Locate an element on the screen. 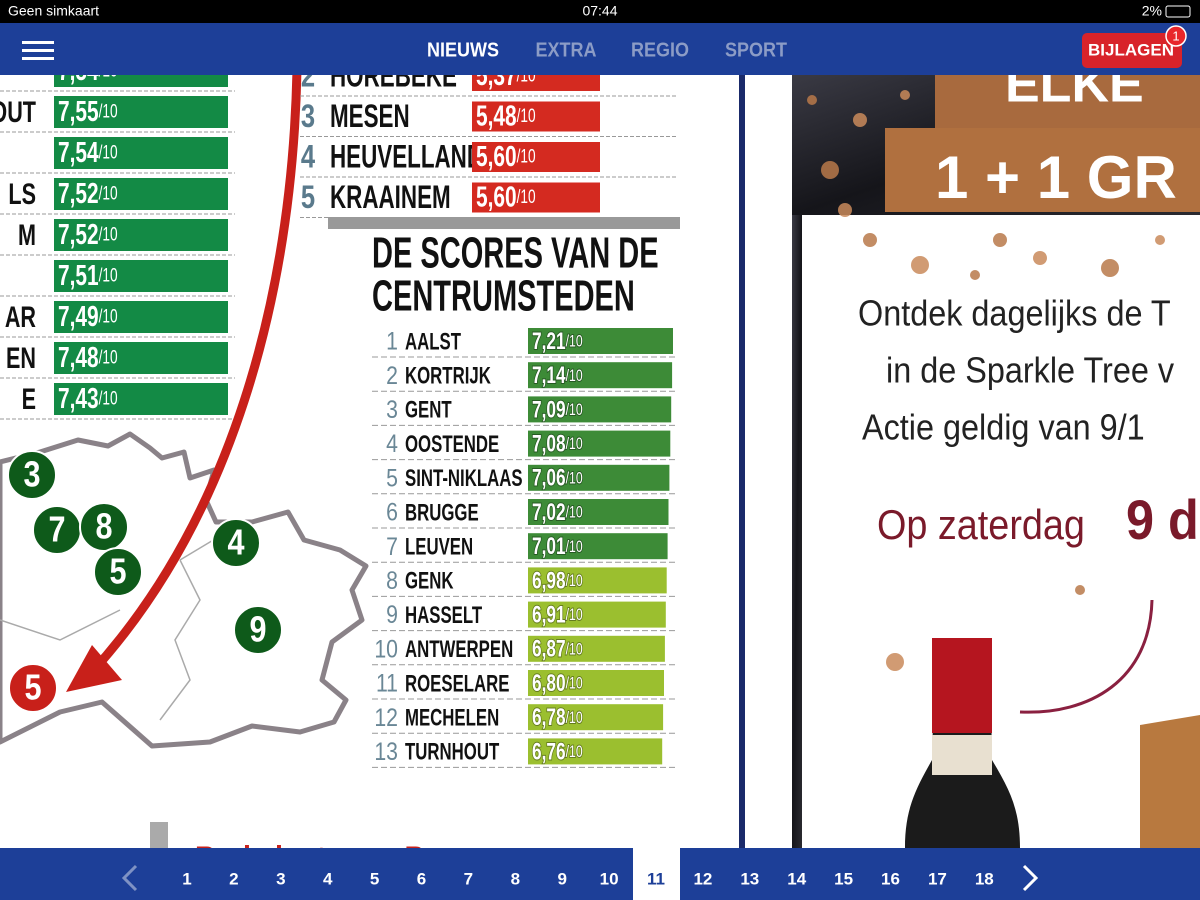  page-number: 3 is located at coordinates (280, 878).